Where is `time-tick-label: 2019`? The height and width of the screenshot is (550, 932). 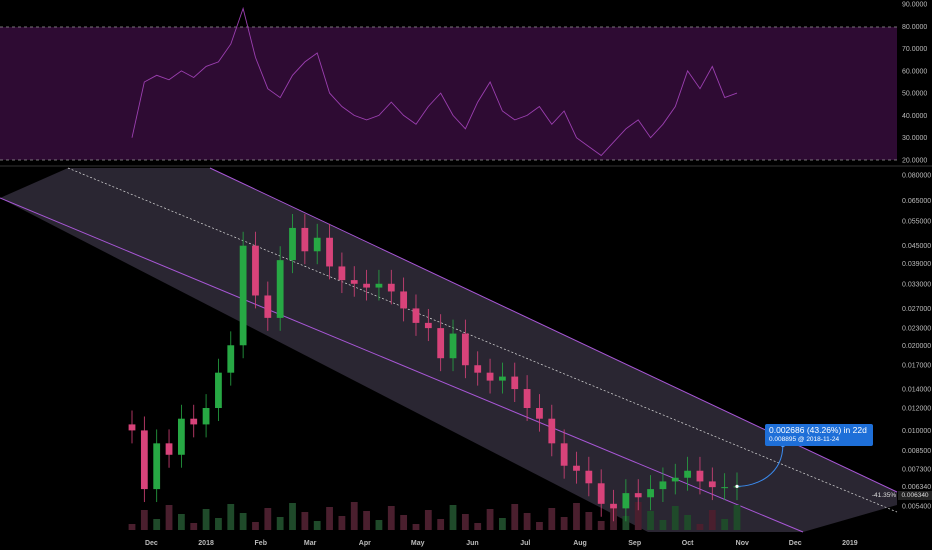 time-tick-label: 2019 is located at coordinates (850, 543).